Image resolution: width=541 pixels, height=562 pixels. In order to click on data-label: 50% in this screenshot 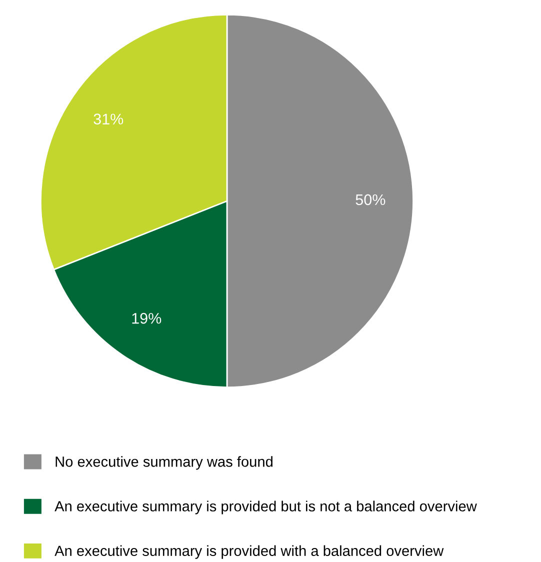, I will do `click(371, 200)`.